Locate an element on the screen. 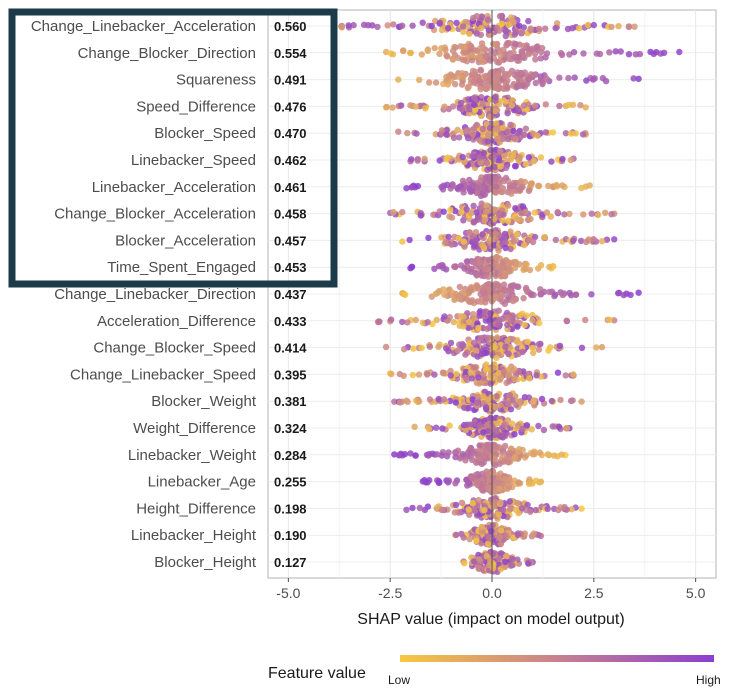 The image size is (730, 688). feature-label: Change_Linebacker_Direction is located at coordinates (155, 294).